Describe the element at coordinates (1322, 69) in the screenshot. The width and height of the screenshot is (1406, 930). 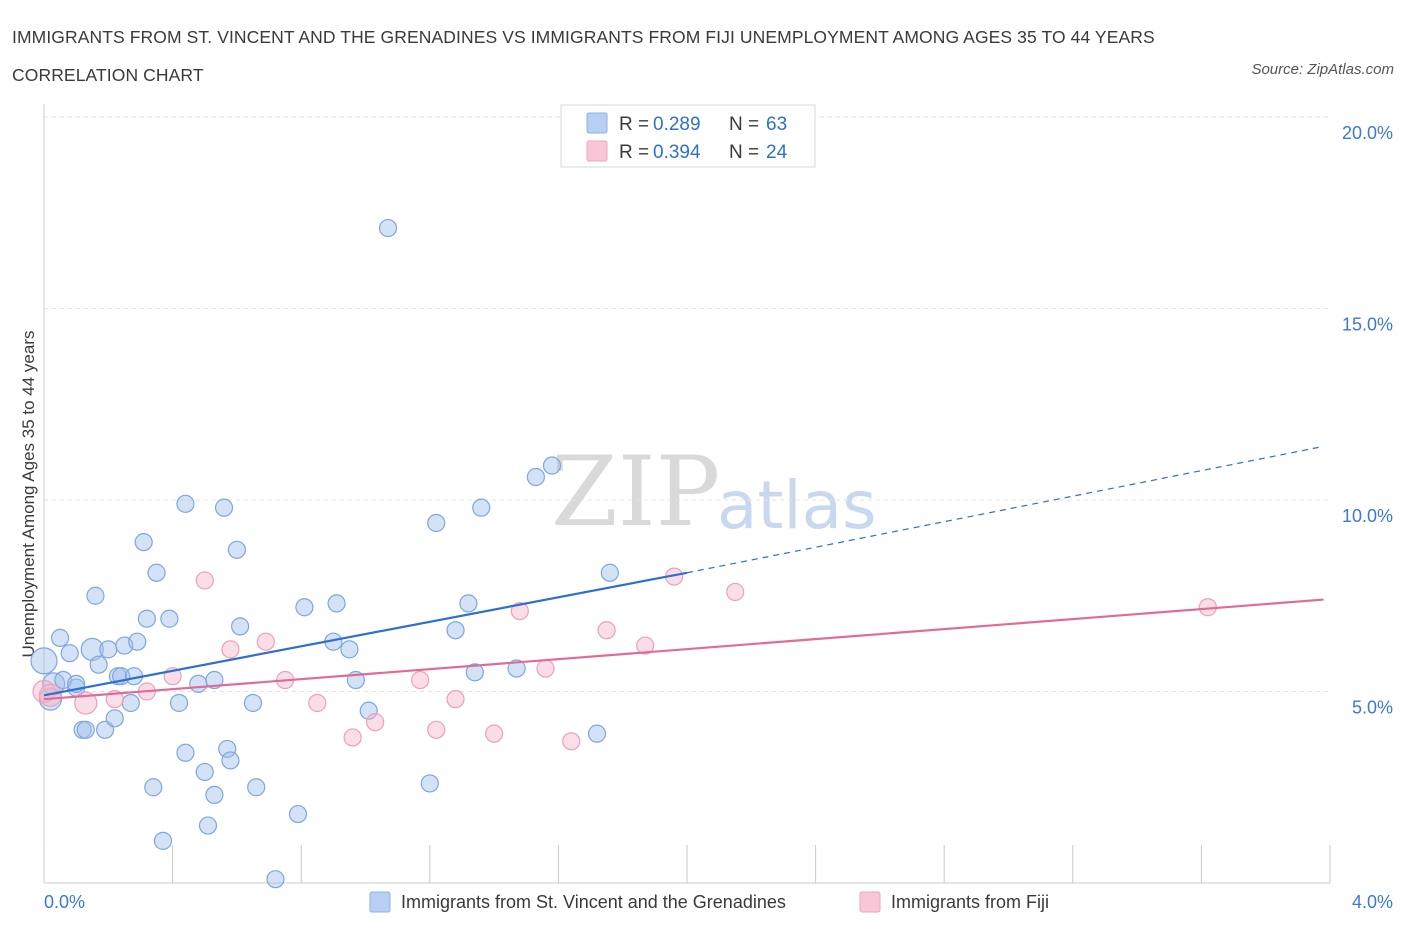
I see `source-credit: Source: ZipAtlas.com` at that location.